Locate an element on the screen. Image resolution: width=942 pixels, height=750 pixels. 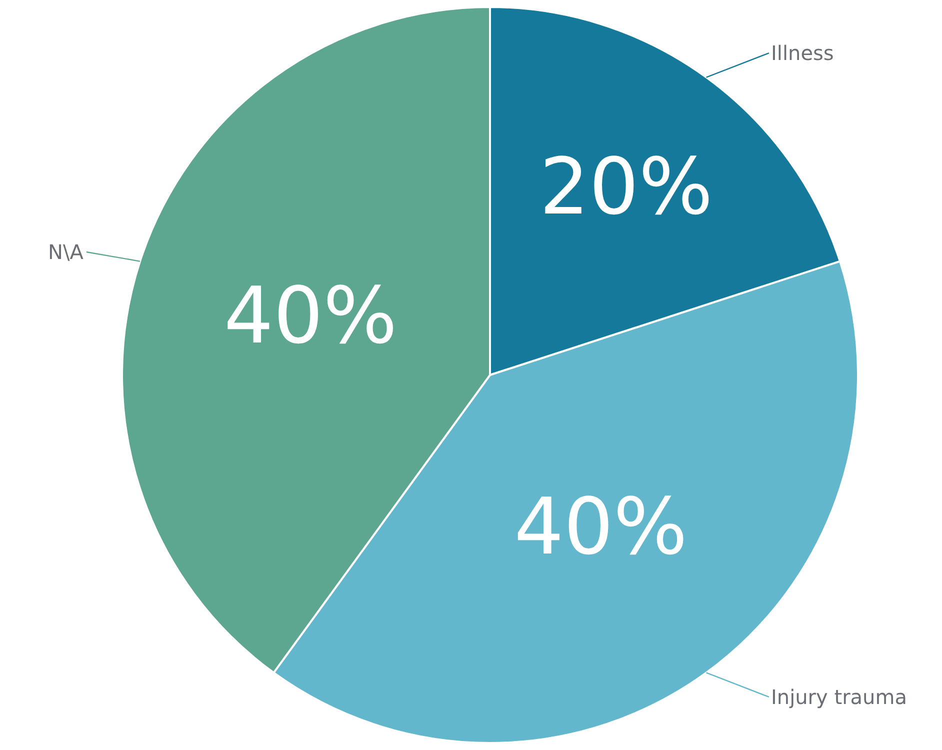
slice-label: Injury trauma is located at coordinates (839, 697).